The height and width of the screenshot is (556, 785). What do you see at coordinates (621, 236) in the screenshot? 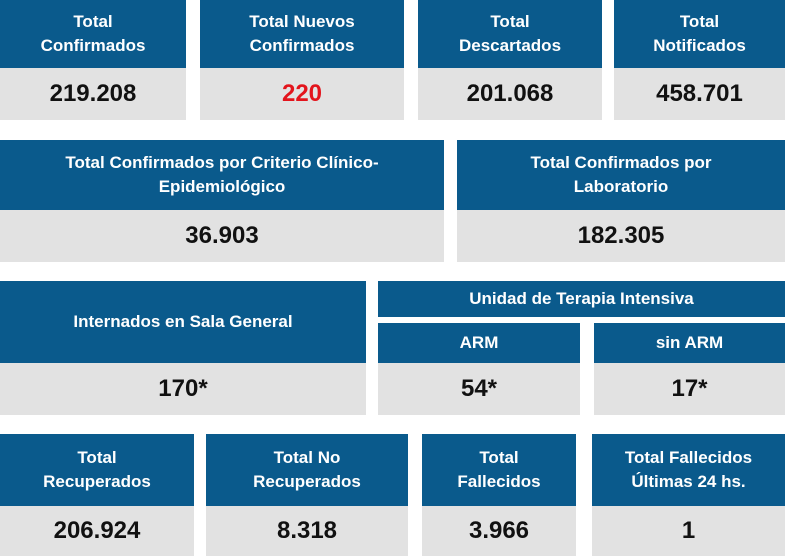
I see `confirmados-laboratorio-value: 182.305` at bounding box center [621, 236].